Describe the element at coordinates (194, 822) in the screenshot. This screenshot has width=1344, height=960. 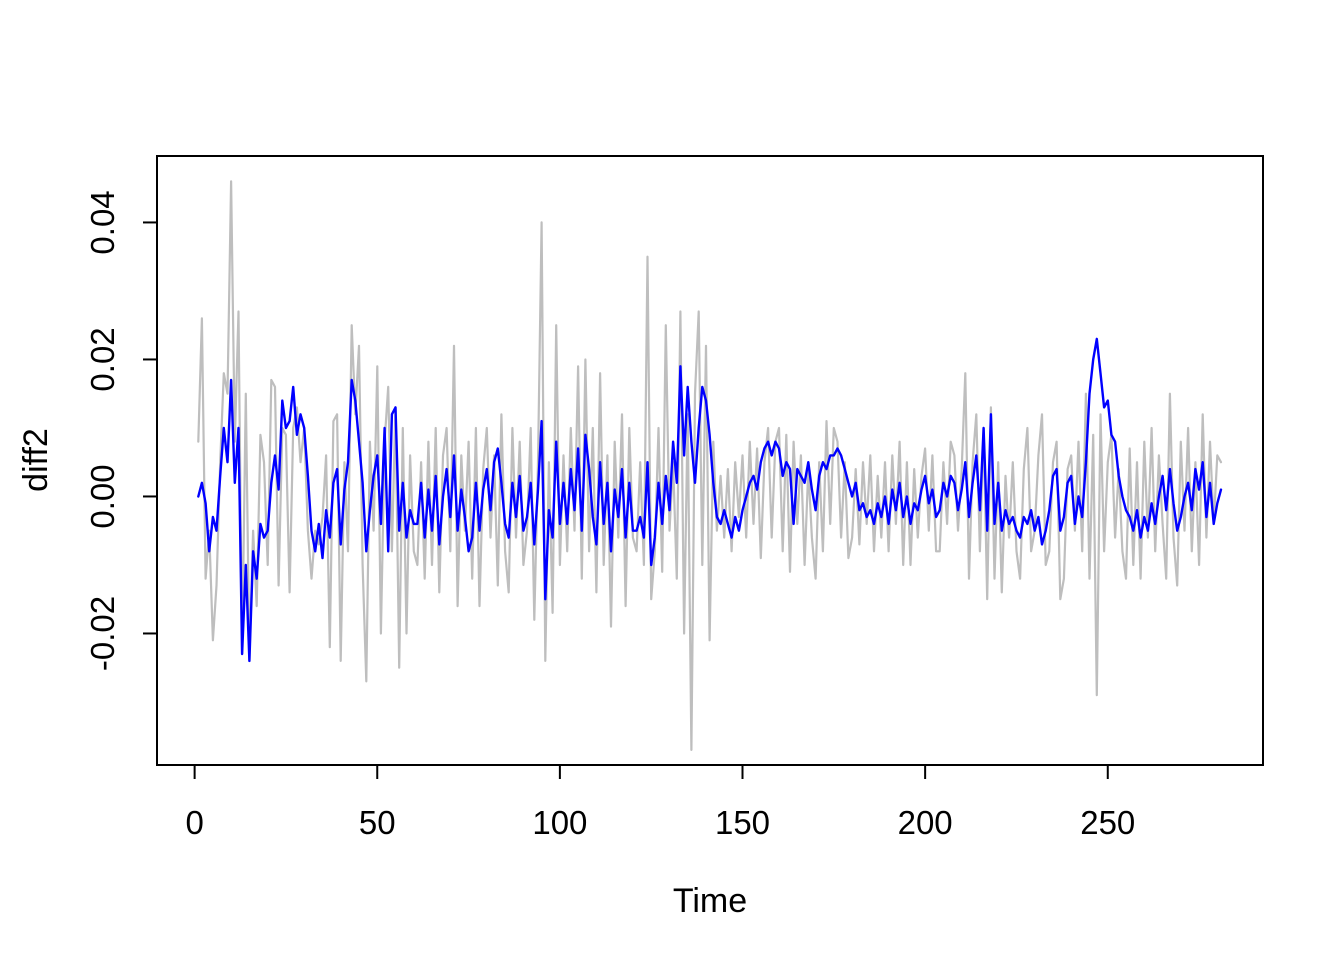
I see `x-tick-label: 0` at that location.